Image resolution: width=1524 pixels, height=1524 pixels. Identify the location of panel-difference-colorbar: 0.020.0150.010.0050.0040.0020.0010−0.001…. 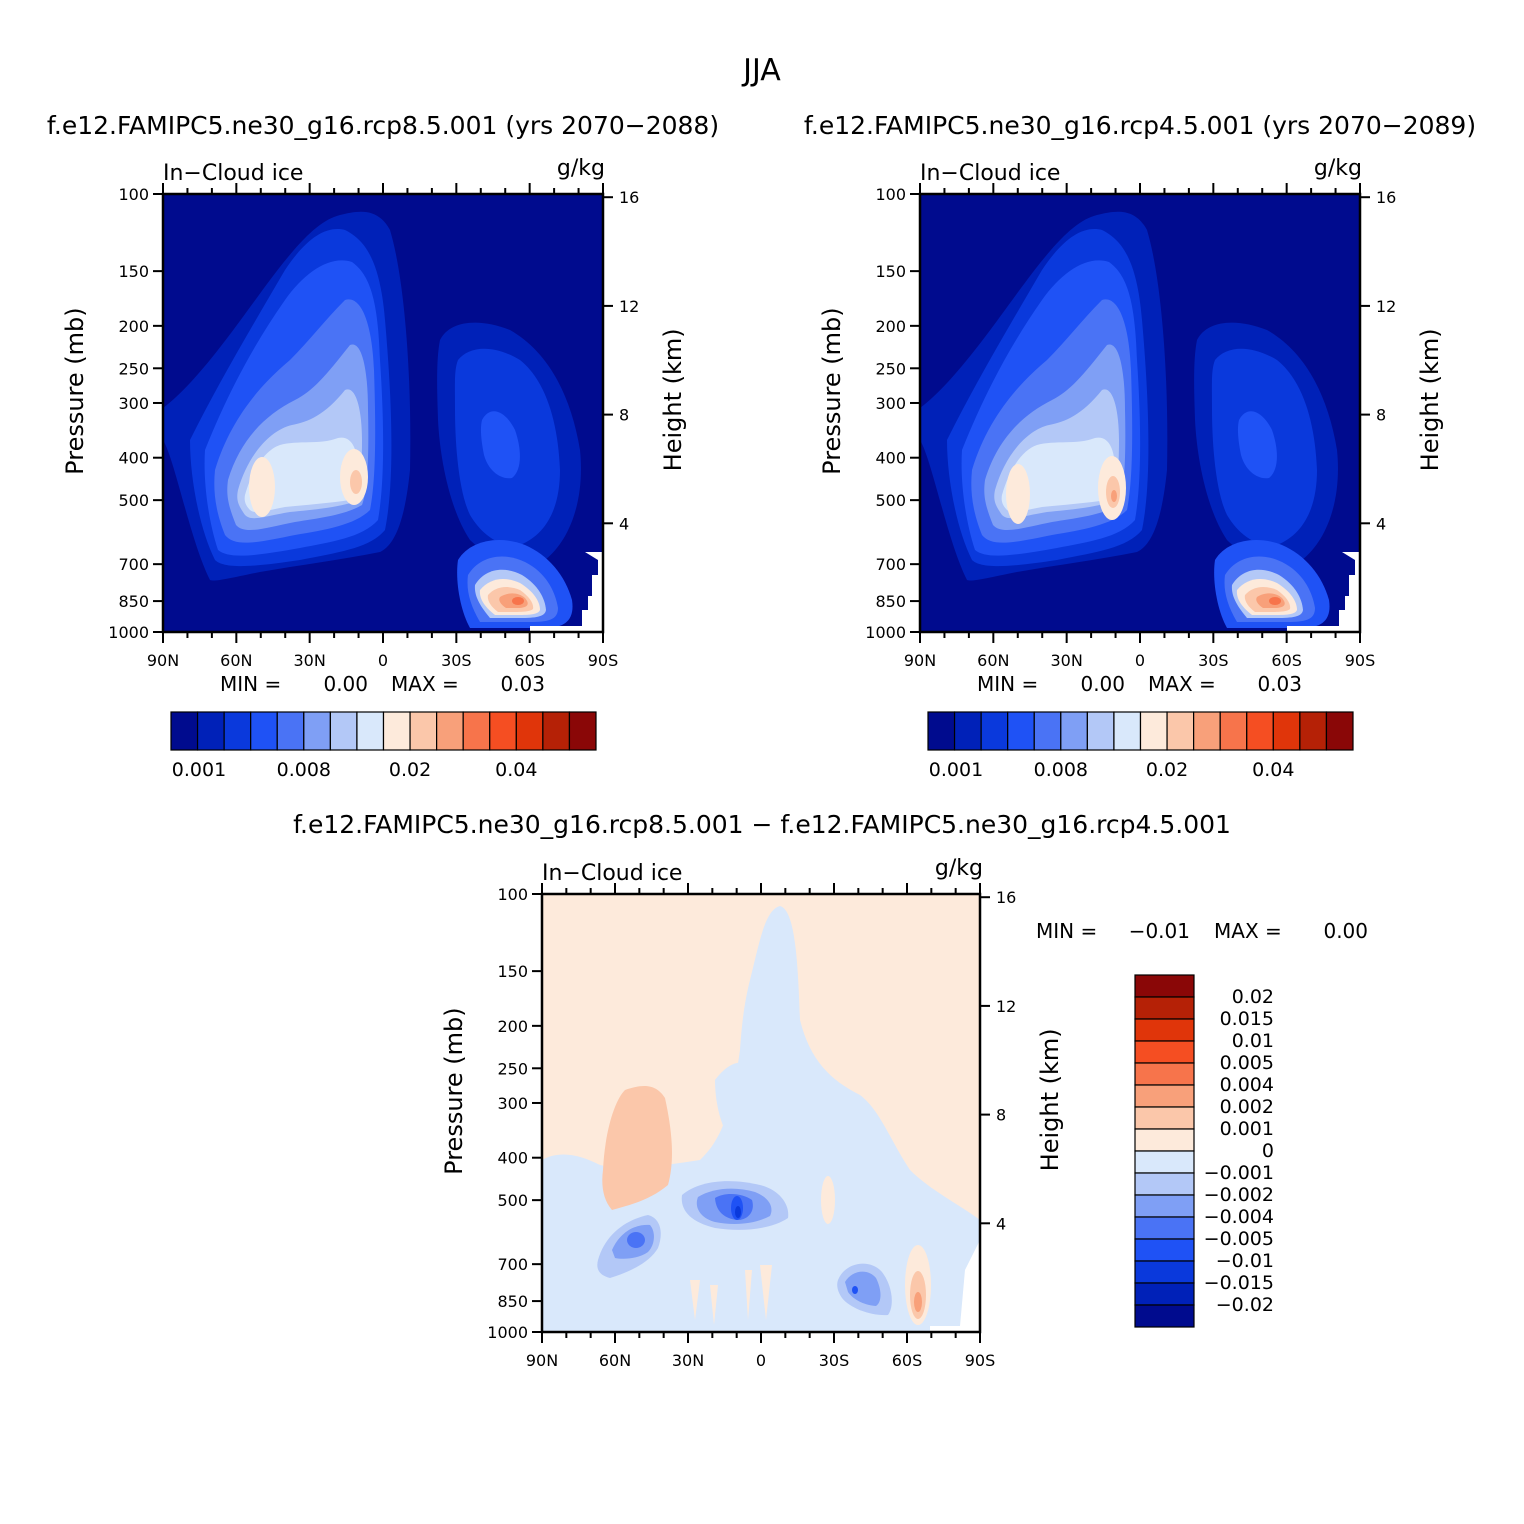
(1204, 1151).